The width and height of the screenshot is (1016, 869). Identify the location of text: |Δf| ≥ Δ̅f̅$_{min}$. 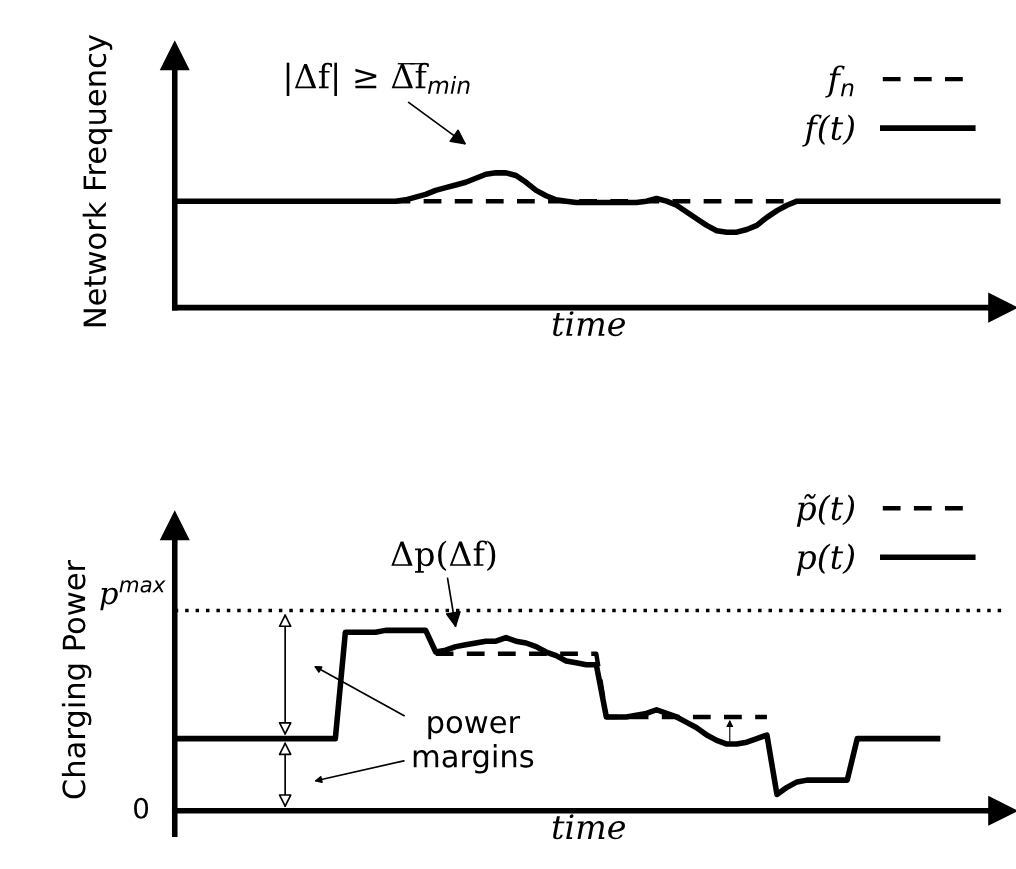
(378, 79).